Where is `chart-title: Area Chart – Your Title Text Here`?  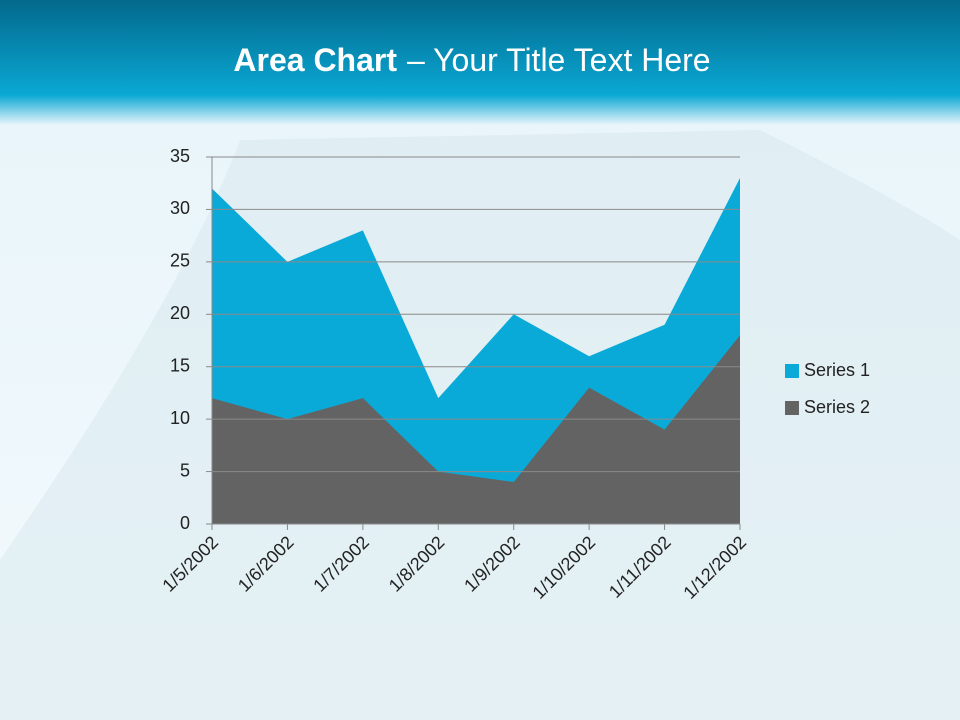
chart-title: Area Chart – Your Title Text Here is located at coordinates (471, 60).